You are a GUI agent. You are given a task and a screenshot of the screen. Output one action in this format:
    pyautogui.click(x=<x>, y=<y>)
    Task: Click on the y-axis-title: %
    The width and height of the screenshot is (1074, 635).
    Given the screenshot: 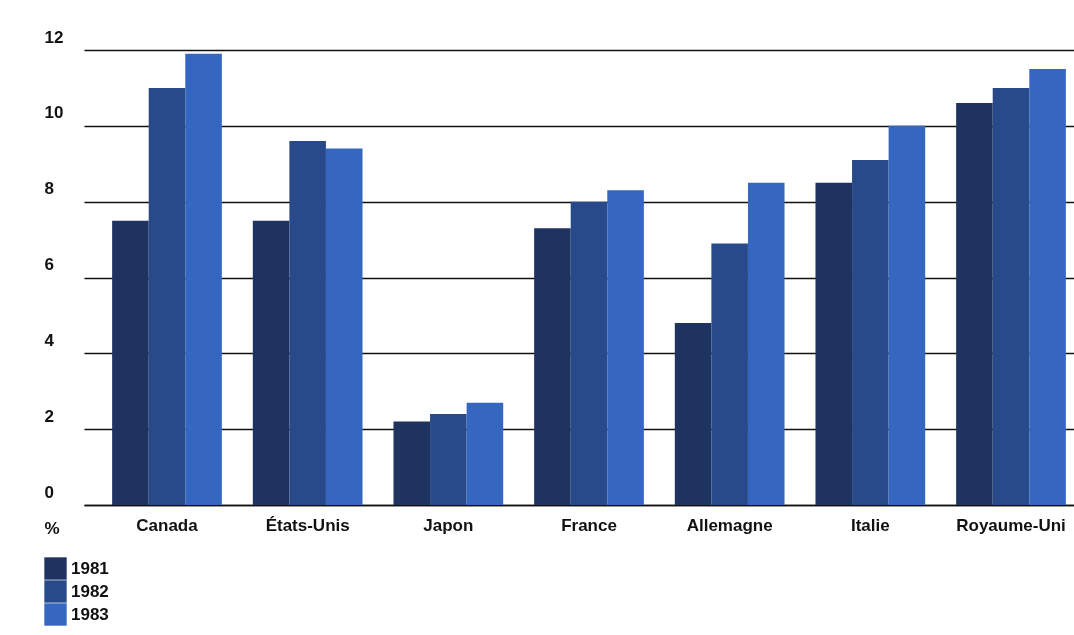 What is the action you would take?
    pyautogui.click(x=52, y=528)
    